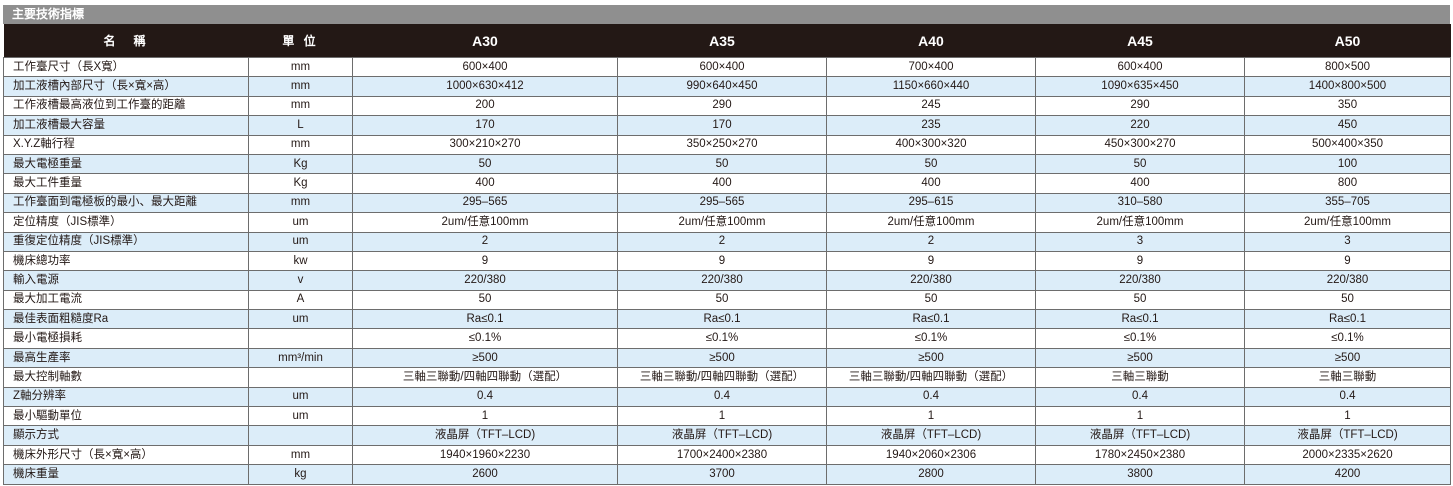 The width and height of the screenshot is (1453, 486). What do you see at coordinates (126, 358) in the screenshot?
I see `spec-name-cell: 最高生產率` at bounding box center [126, 358].